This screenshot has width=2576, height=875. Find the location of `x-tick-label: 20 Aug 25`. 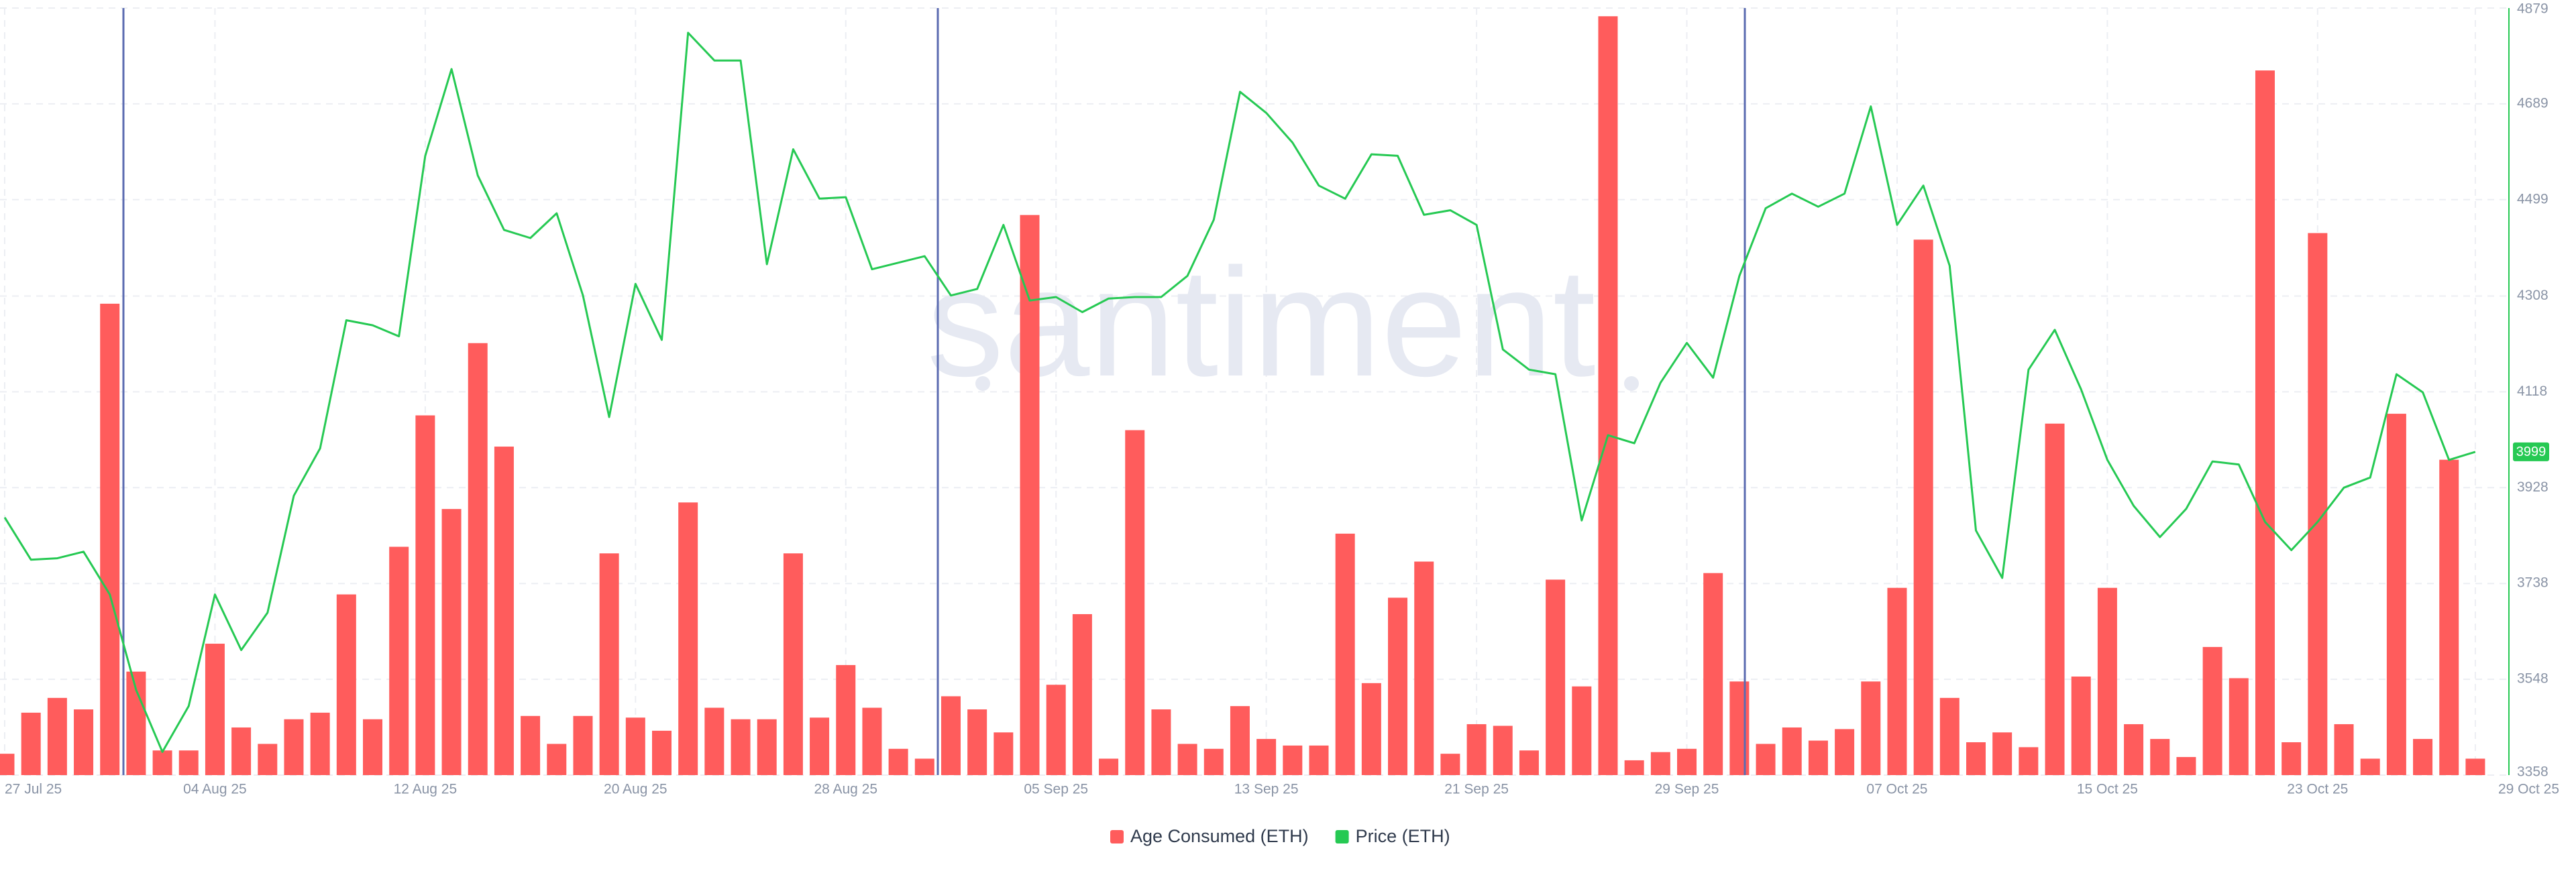

x-tick-label: 20 Aug 25 is located at coordinates (635, 789).